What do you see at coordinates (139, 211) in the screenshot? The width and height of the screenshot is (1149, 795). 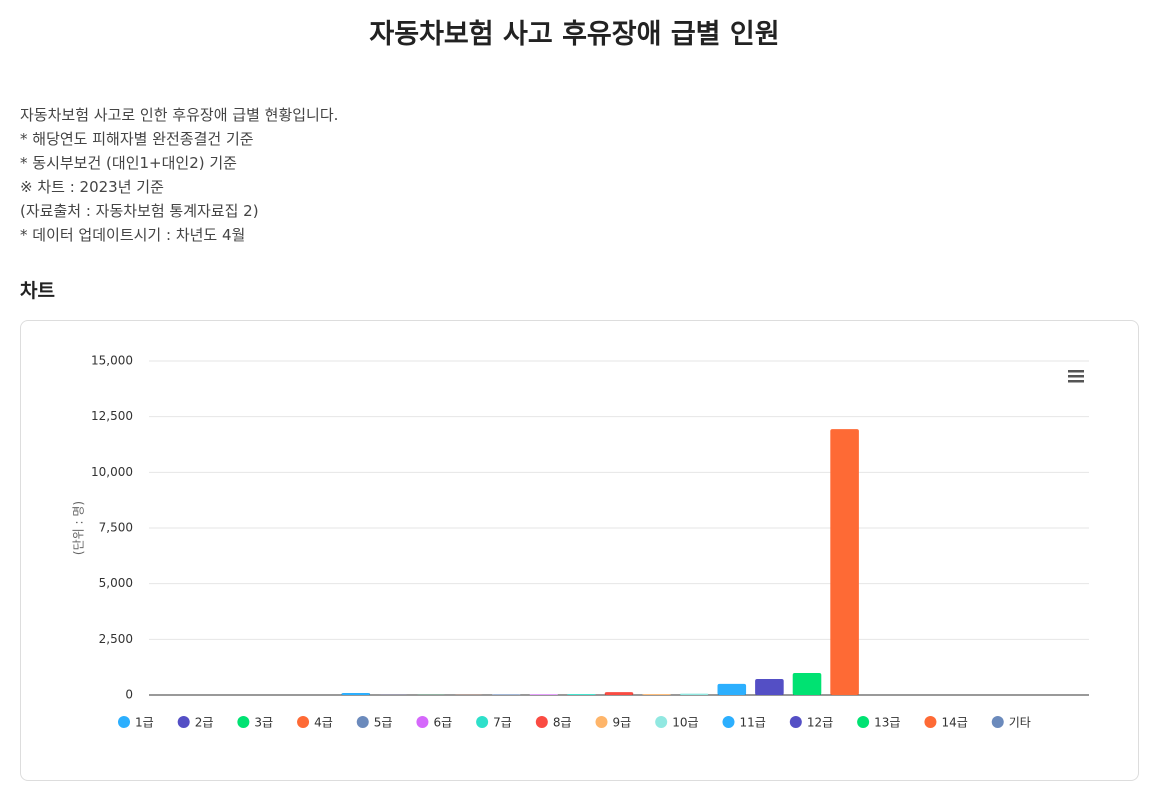 I see `description-line: (자료출처 : 자동차보험 통계자료집 2)` at bounding box center [139, 211].